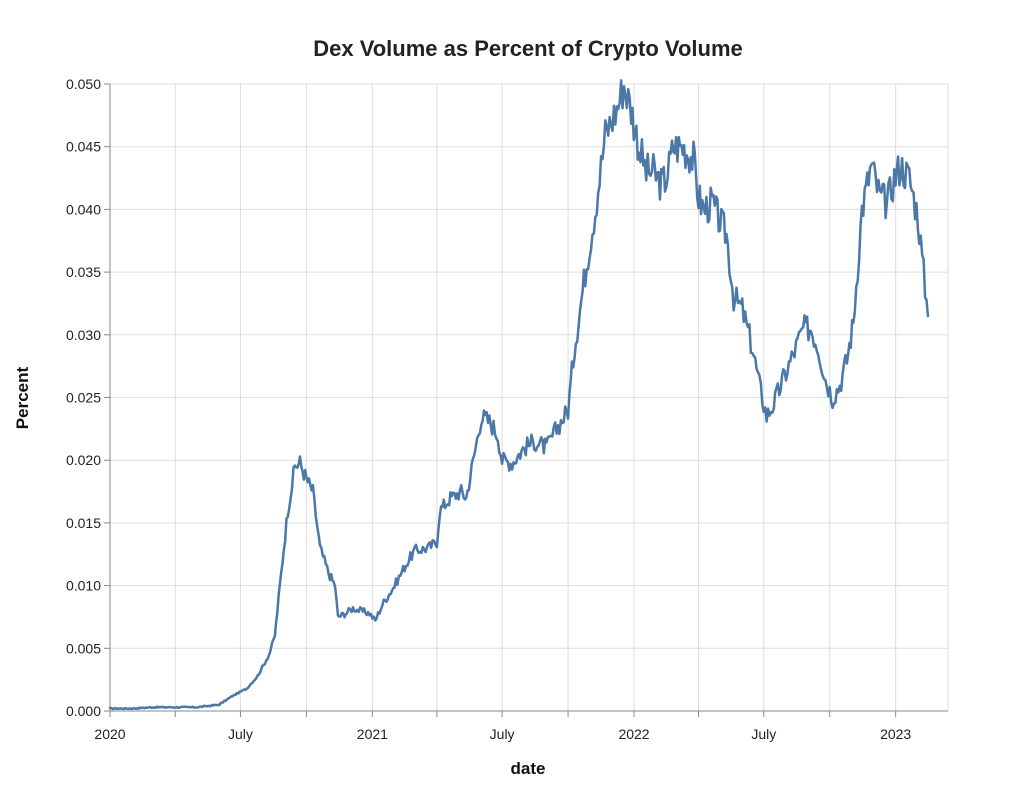 The image size is (1014, 798). Describe the element at coordinates (633, 734) in the screenshot. I see `x-tick-label: 2022` at that location.